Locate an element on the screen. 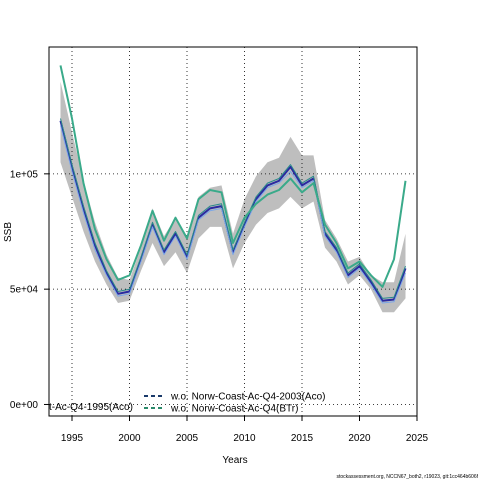 The image size is (480, 480). legend-label-2: w.o. Norw-Coast-Ac-Q4(BTr) is located at coordinates (234, 409).